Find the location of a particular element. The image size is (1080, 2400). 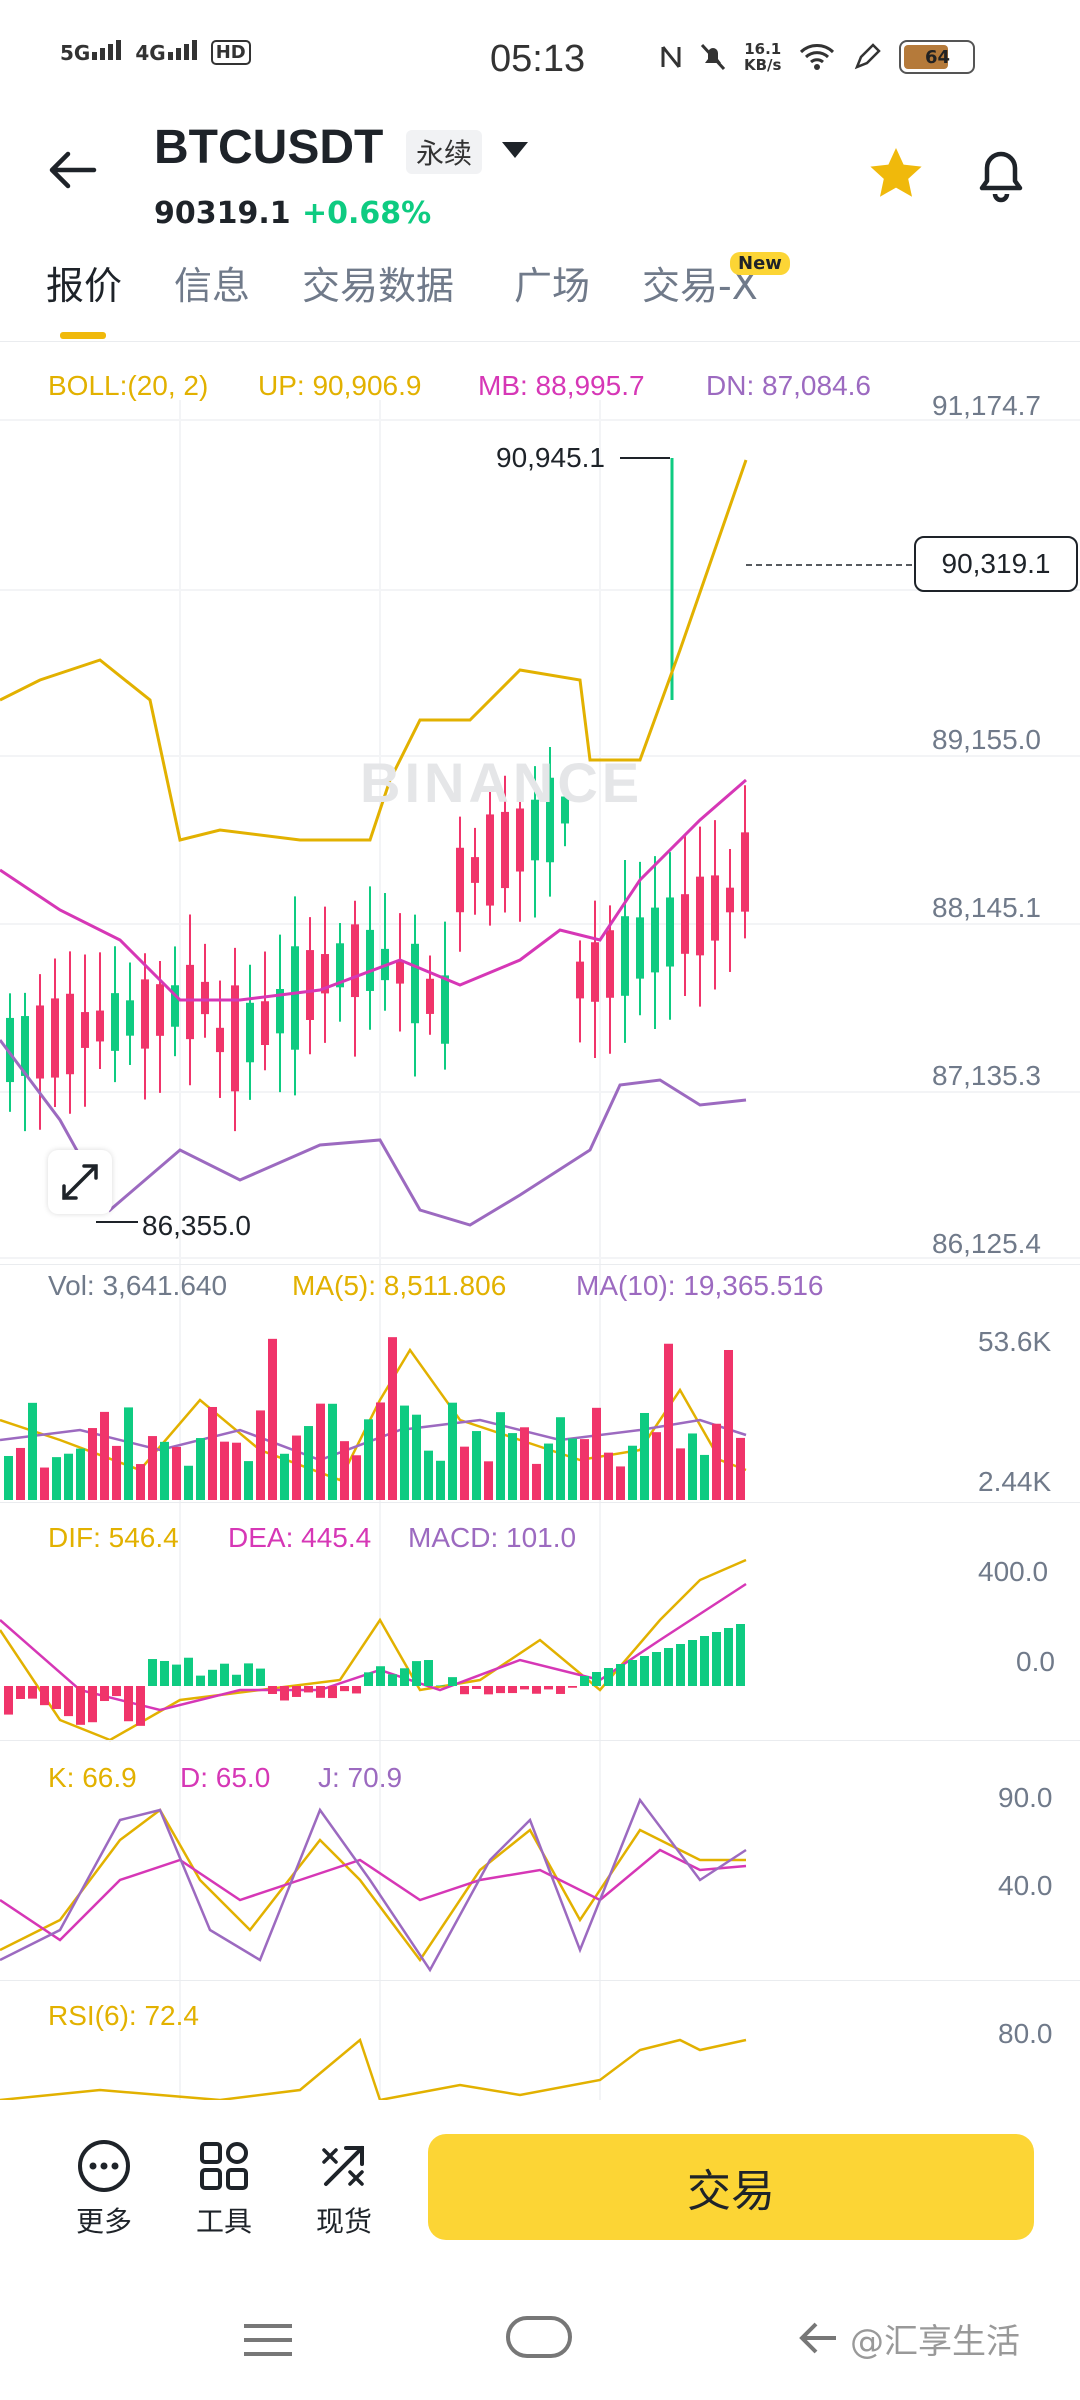

price-change: +0.68% is located at coordinates (367, 213).